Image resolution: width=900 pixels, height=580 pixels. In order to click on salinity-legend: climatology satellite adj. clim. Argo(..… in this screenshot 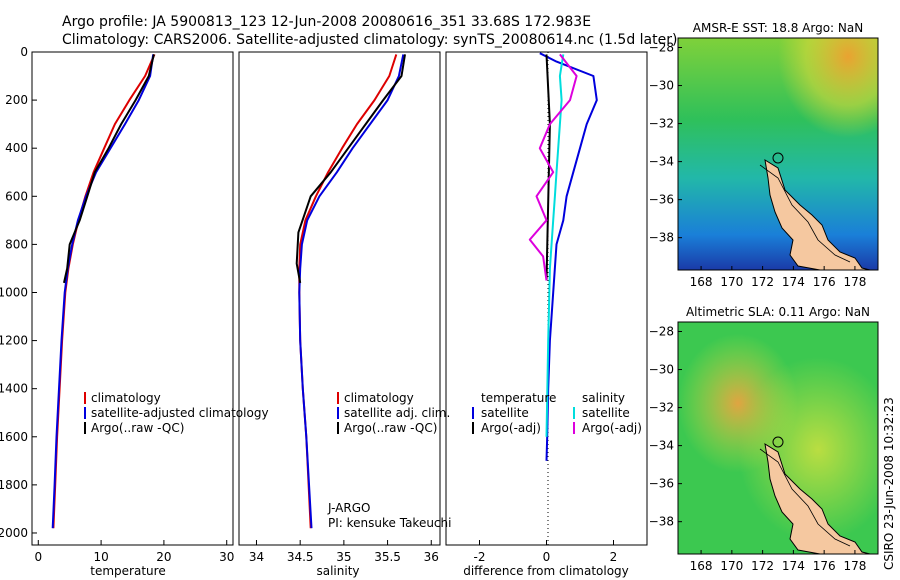, I will do `click(393, 413)`.